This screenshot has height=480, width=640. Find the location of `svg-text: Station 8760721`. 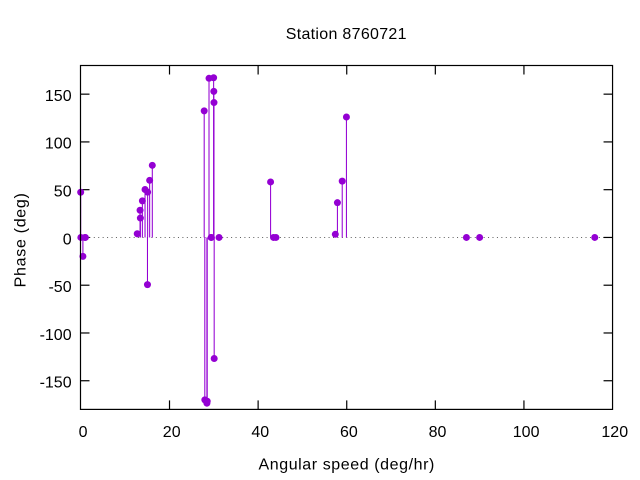

svg-text: Station 8760721 is located at coordinates (346, 34).